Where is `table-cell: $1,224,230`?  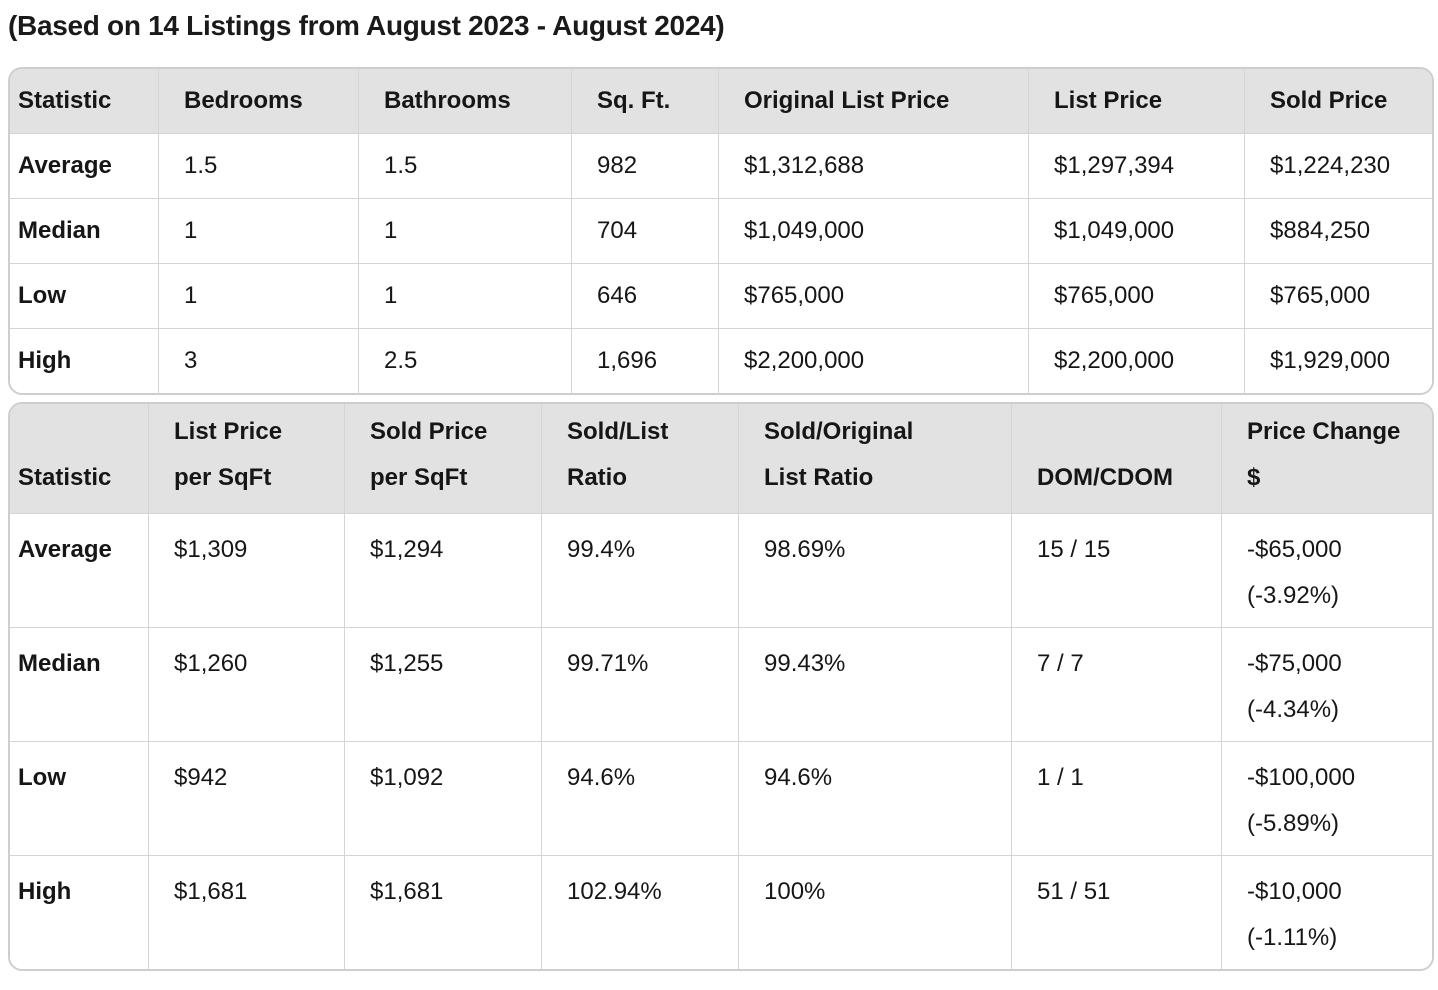 table-cell: $1,224,230 is located at coordinates (1338, 166).